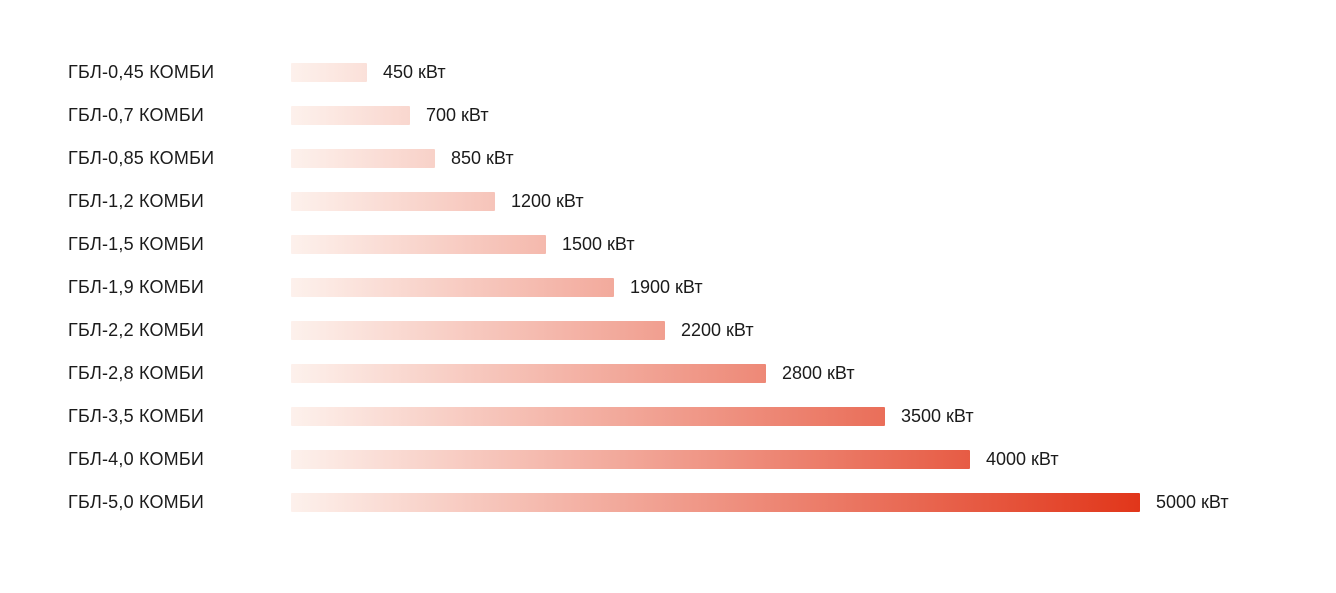 The width and height of the screenshot is (1336, 593). What do you see at coordinates (457, 115) in the screenshot?
I see `value-label: 700 кВт` at bounding box center [457, 115].